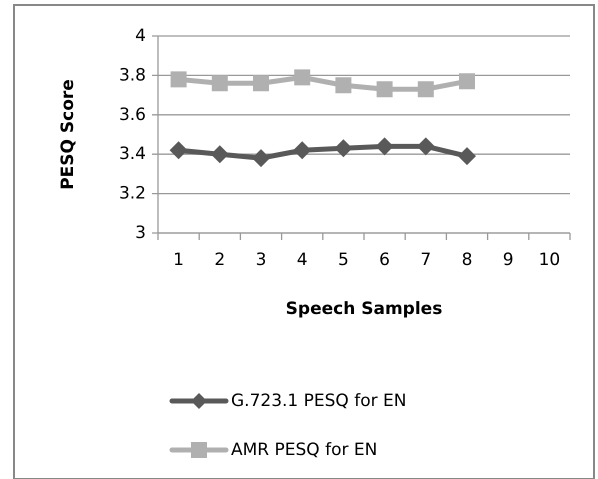 Image resolution: width=598 pixels, height=479 pixels. I want to click on x-tick-label: 3, so click(261, 260).